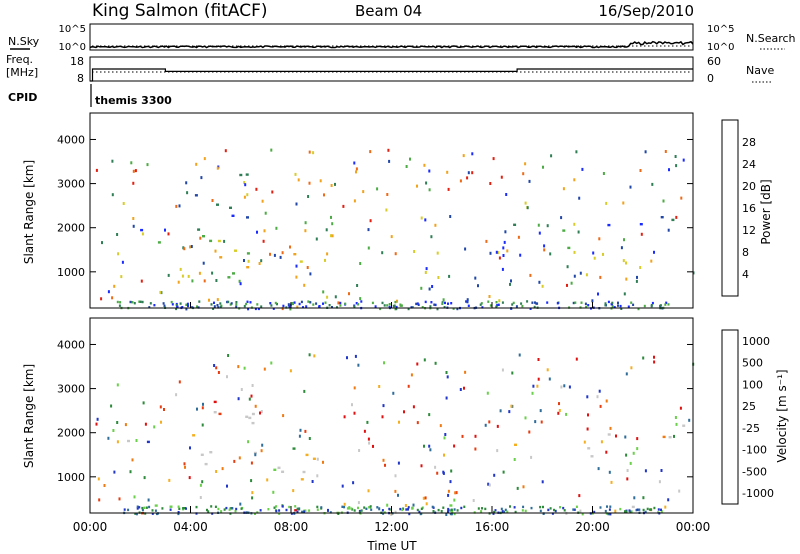 This screenshot has height=554, width=800. I want to click on nave-right-tick-top: 60, so click(714, 61).